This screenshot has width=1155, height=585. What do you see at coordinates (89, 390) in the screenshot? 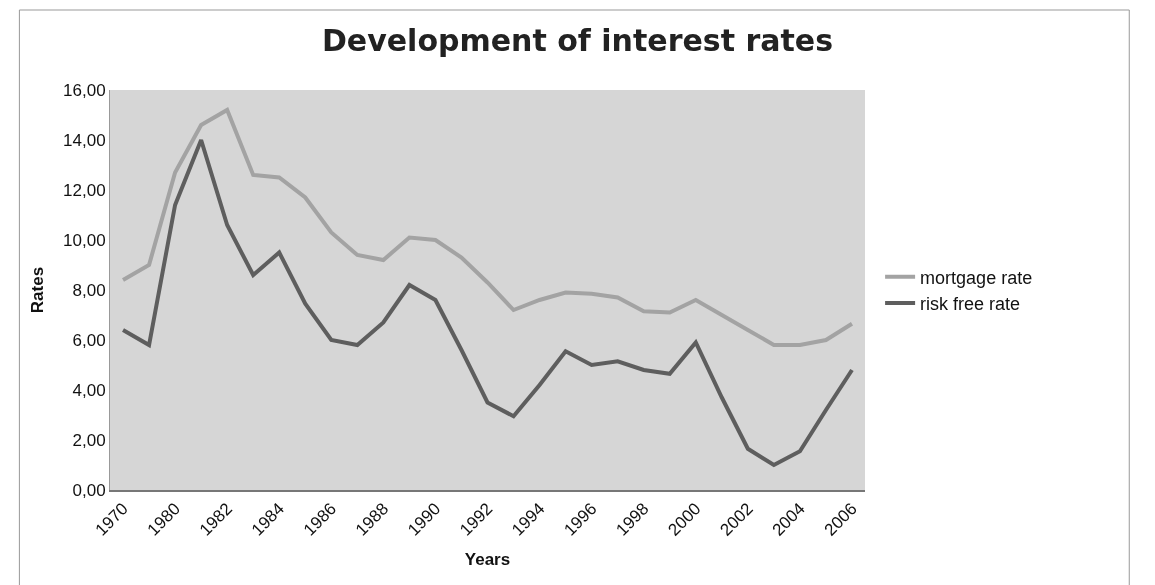
I see `y-tick-label: 4,00` at bounding box center [89, 390].